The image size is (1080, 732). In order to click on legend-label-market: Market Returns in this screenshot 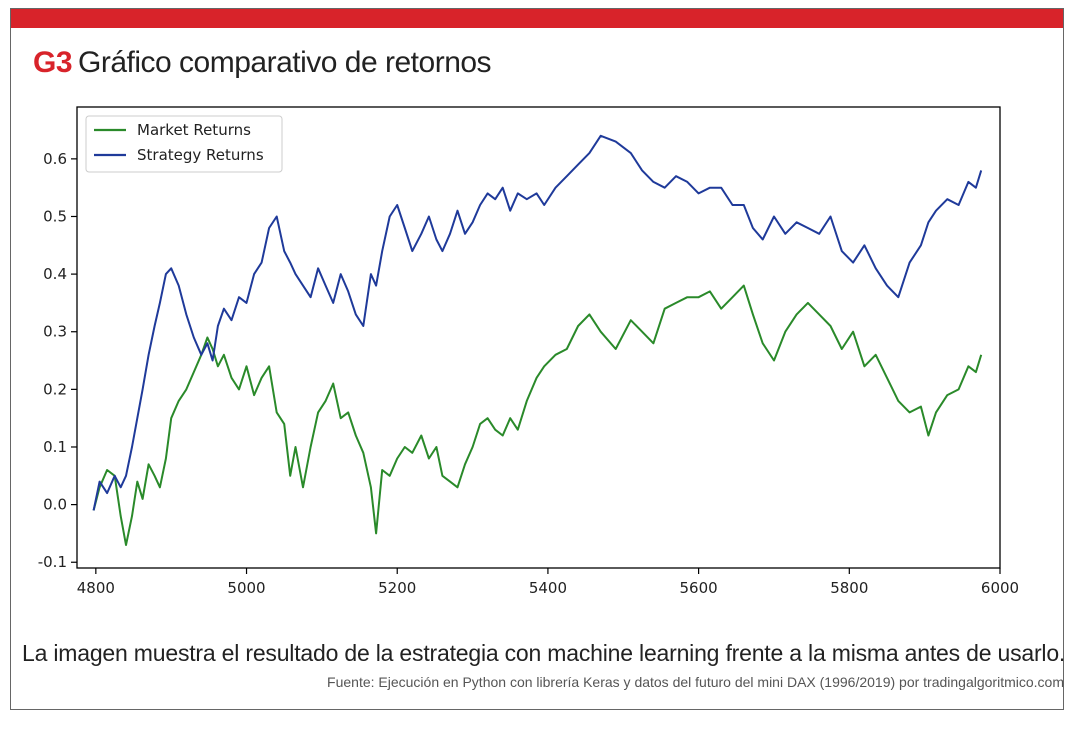, I will do `click(194, 130)`.